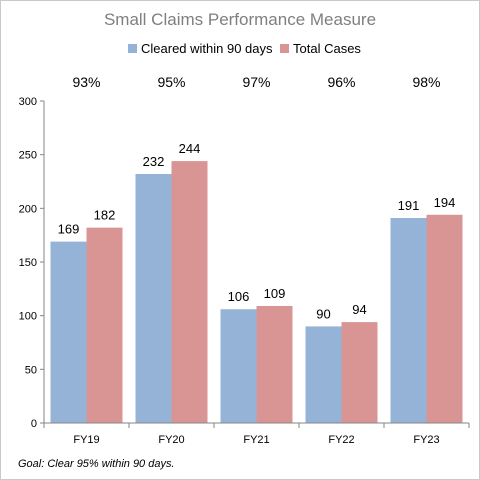 The height and width of the screenshot is (480, 480). What do you see at coordinates (190, 148) in the screenshot?
I see `data-label: 244` at bounding box center [190, 148].